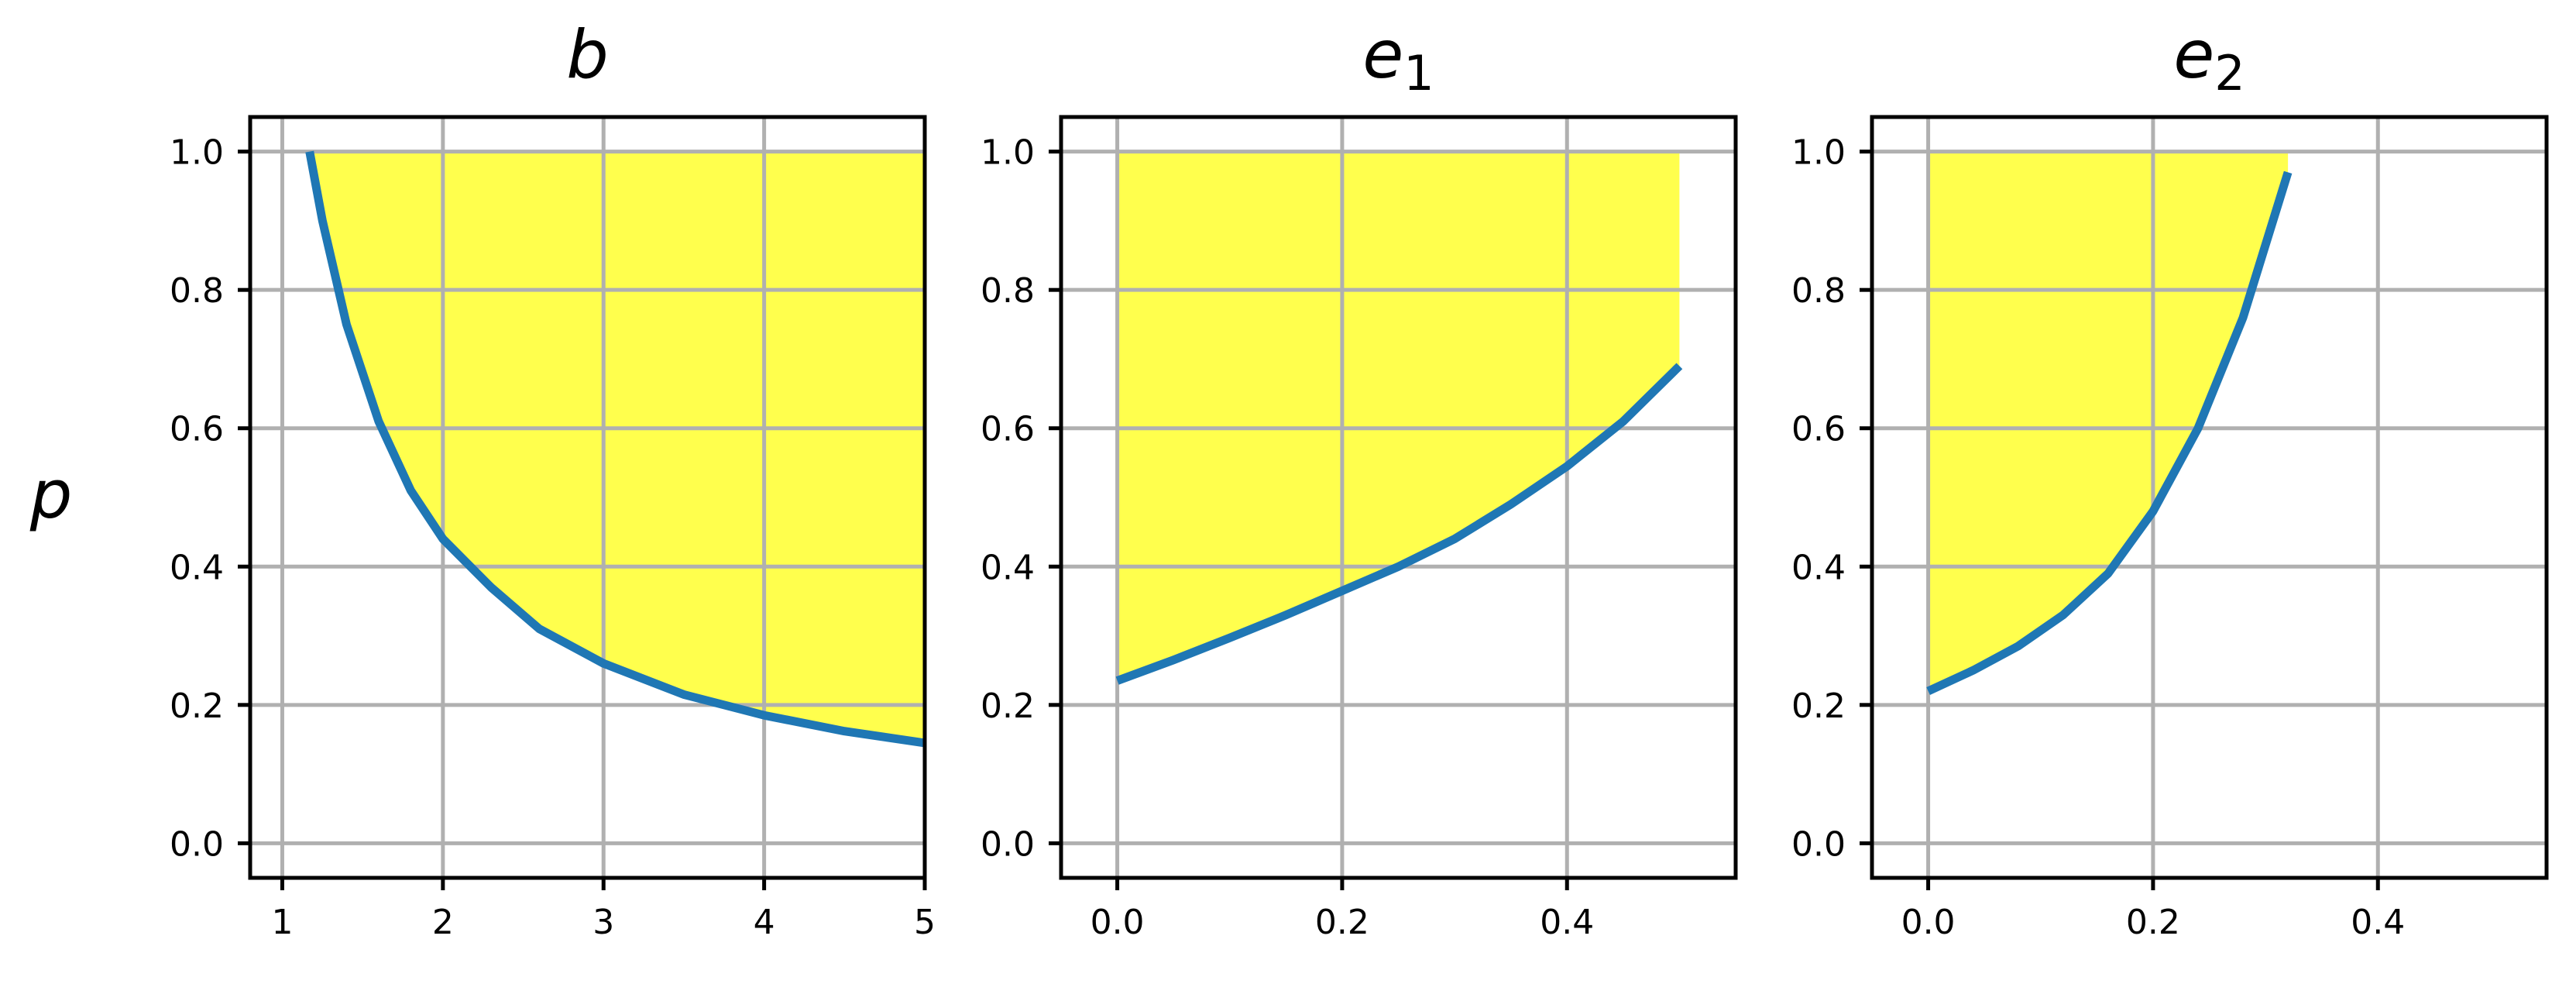 This screenshot has width=2576, height=984. What do you see at coordinates (603, 922) in the screenshot?
I see `x-tick-label: 3` at bounding box center [603, 922].